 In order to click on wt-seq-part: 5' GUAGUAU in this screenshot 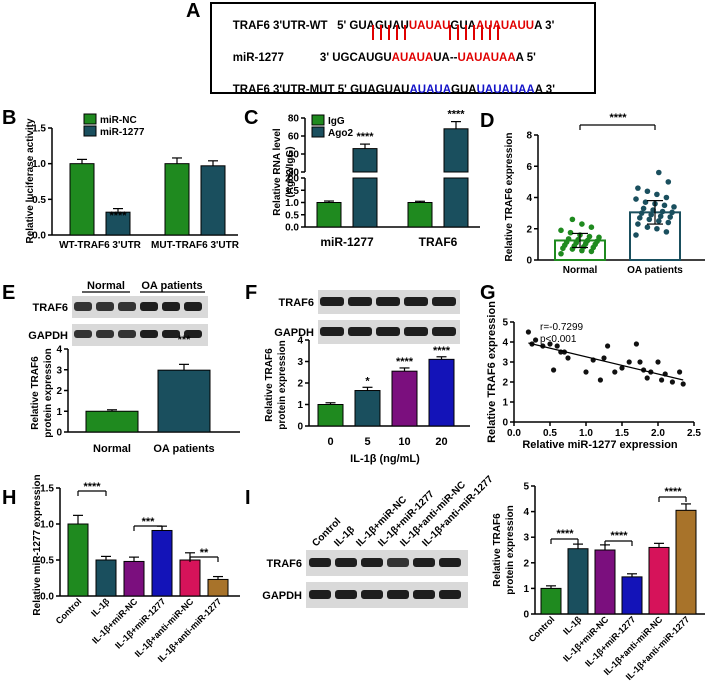, I will do `click(373, 26)`.